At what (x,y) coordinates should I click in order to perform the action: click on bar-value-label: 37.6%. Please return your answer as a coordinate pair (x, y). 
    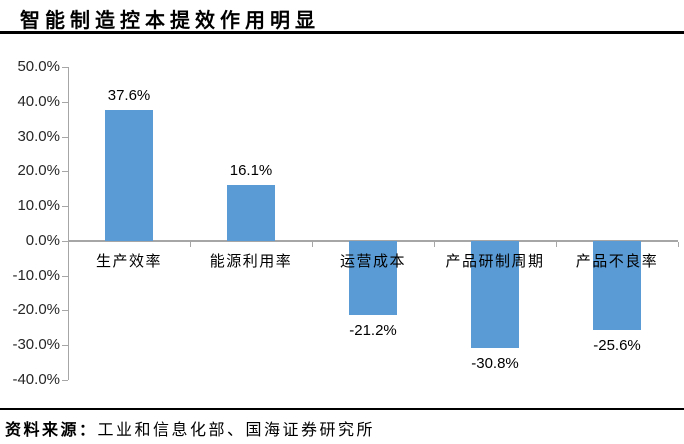
    Looking at the image, I should click on (129, 96).